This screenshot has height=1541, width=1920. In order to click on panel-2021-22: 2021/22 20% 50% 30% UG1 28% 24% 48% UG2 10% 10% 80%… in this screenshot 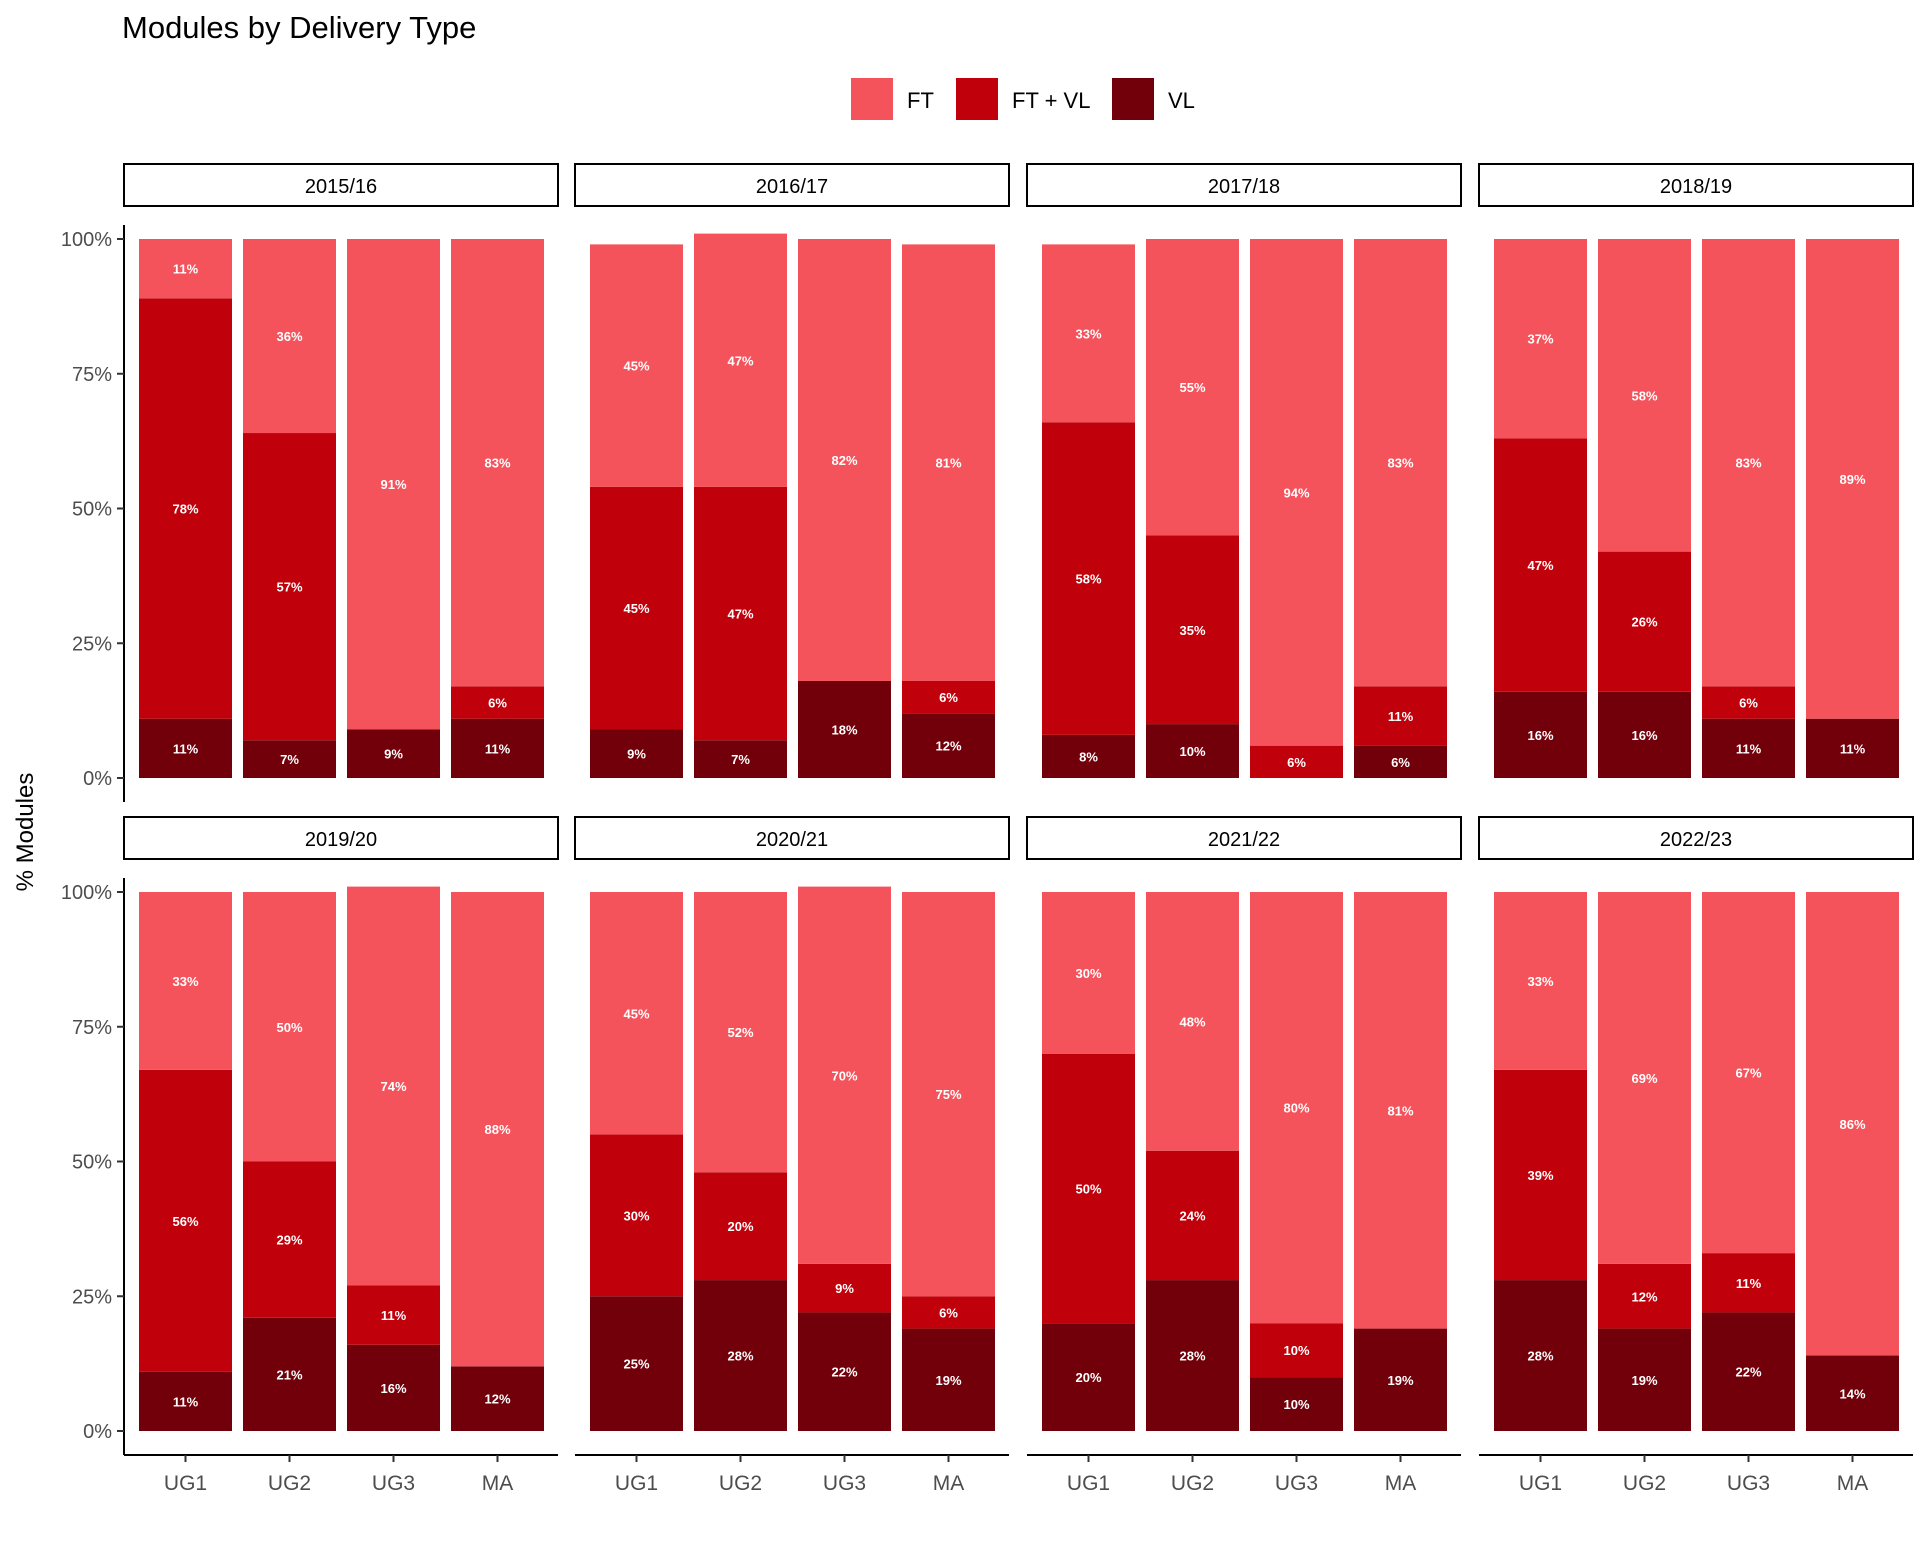, I will do `click(1244, 1155)`.